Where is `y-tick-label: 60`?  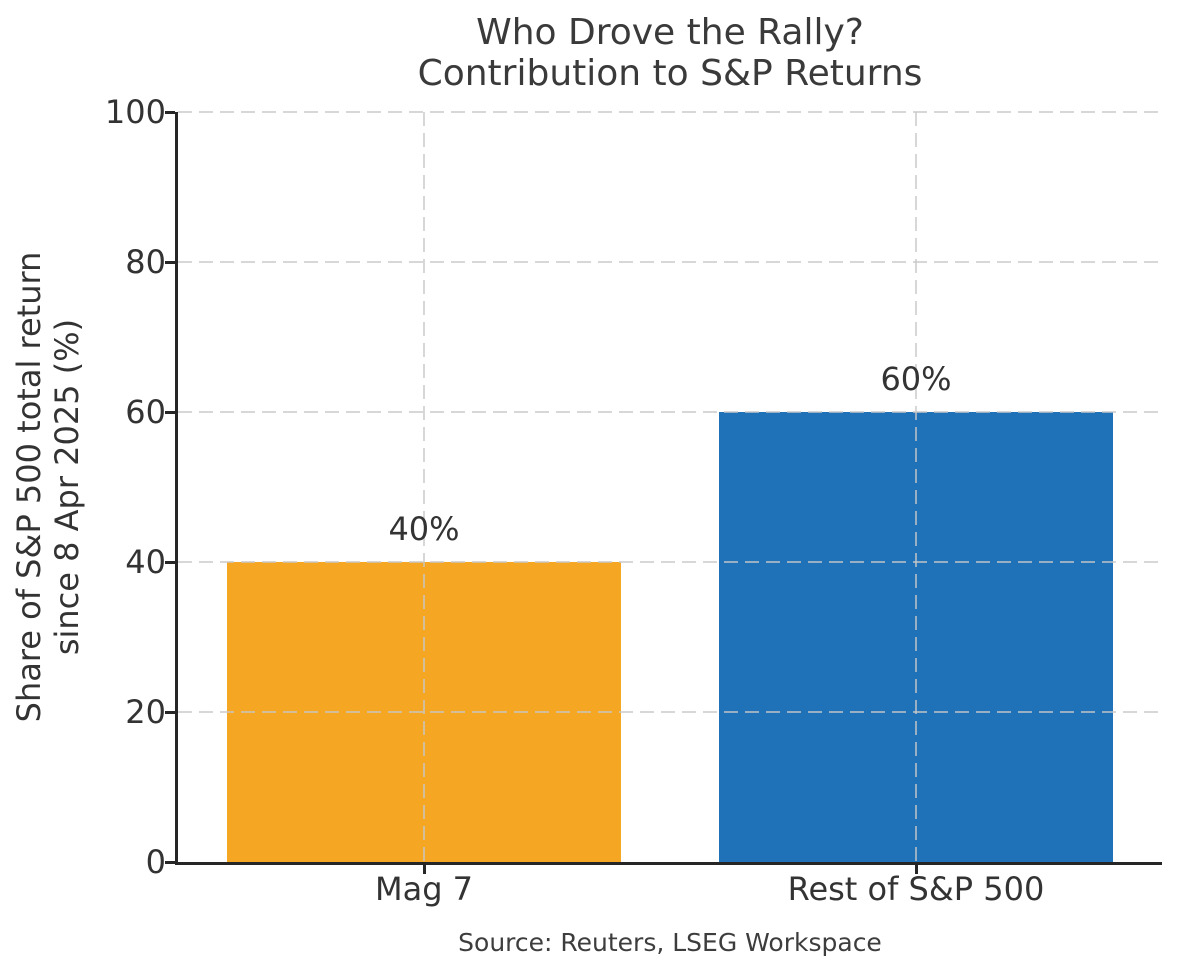 y-tick-label: 60 is located at coordinates (145, 412).